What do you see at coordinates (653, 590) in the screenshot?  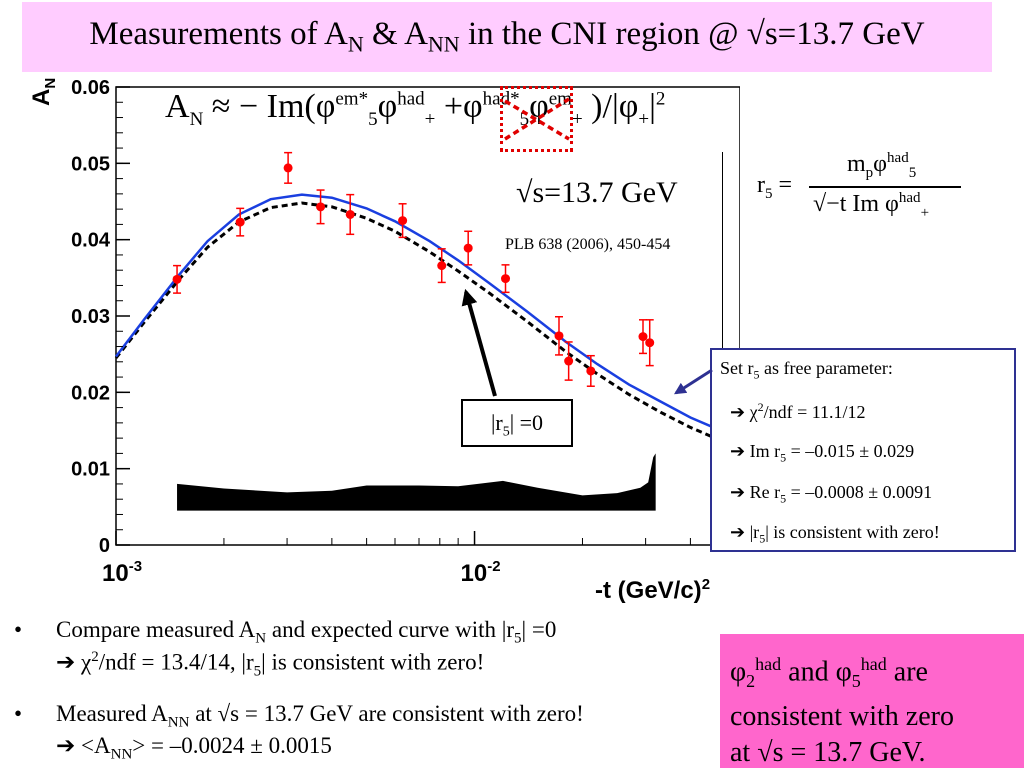 I see `xlabel: -t (GeV/c)2` at bounding box center [653, 590].